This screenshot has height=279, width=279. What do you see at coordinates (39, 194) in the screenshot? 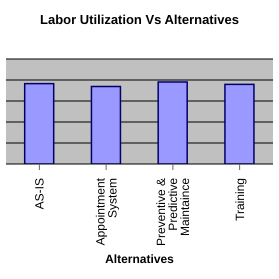
I see `x-tick-label: AS-IS` at bounding box center [39, 194].